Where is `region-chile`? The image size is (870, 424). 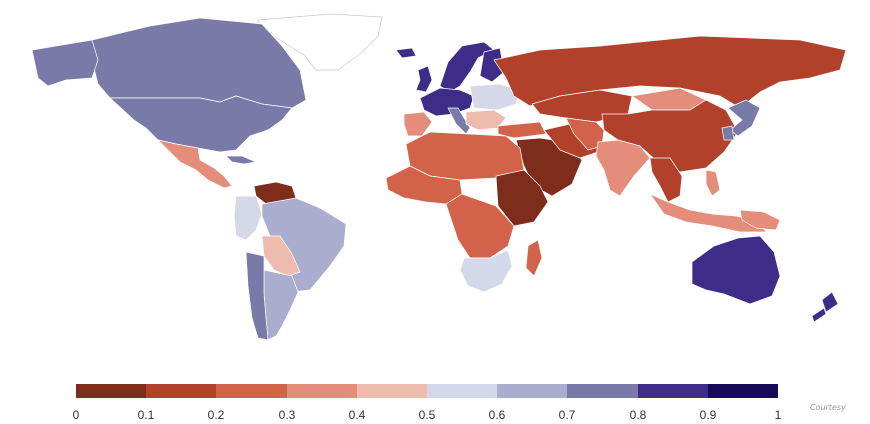
region-chile is located at coordinates (257, 296).